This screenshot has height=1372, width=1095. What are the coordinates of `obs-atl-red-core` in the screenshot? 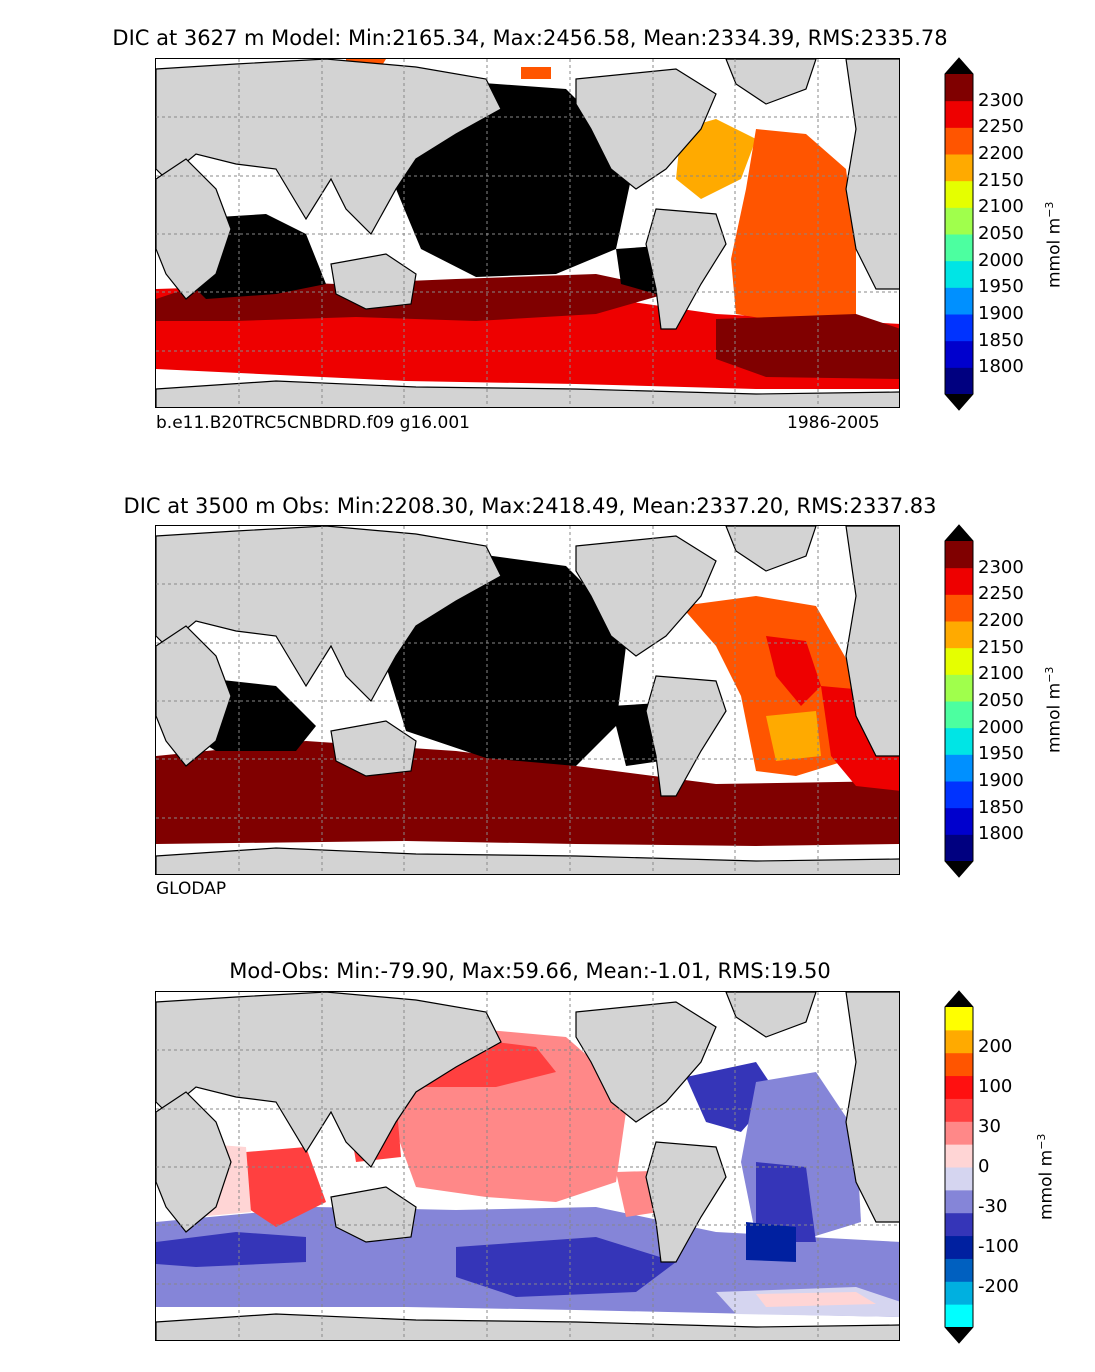 It's located at (793, 671).